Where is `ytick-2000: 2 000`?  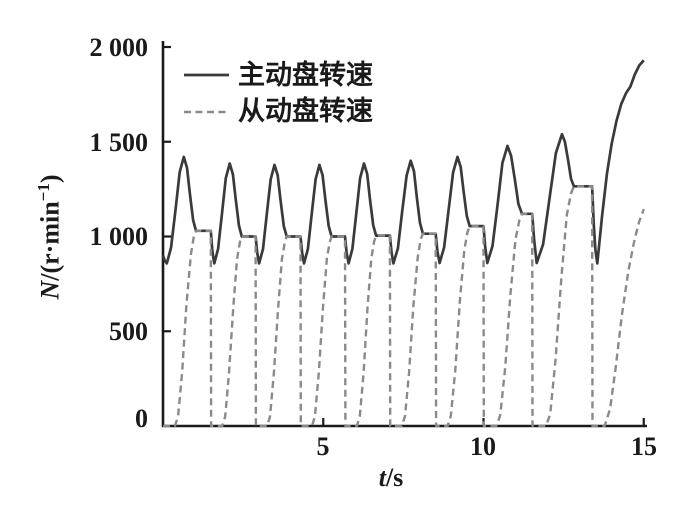
ytick-2000: 2 000 is located at coordinates (119, 47).